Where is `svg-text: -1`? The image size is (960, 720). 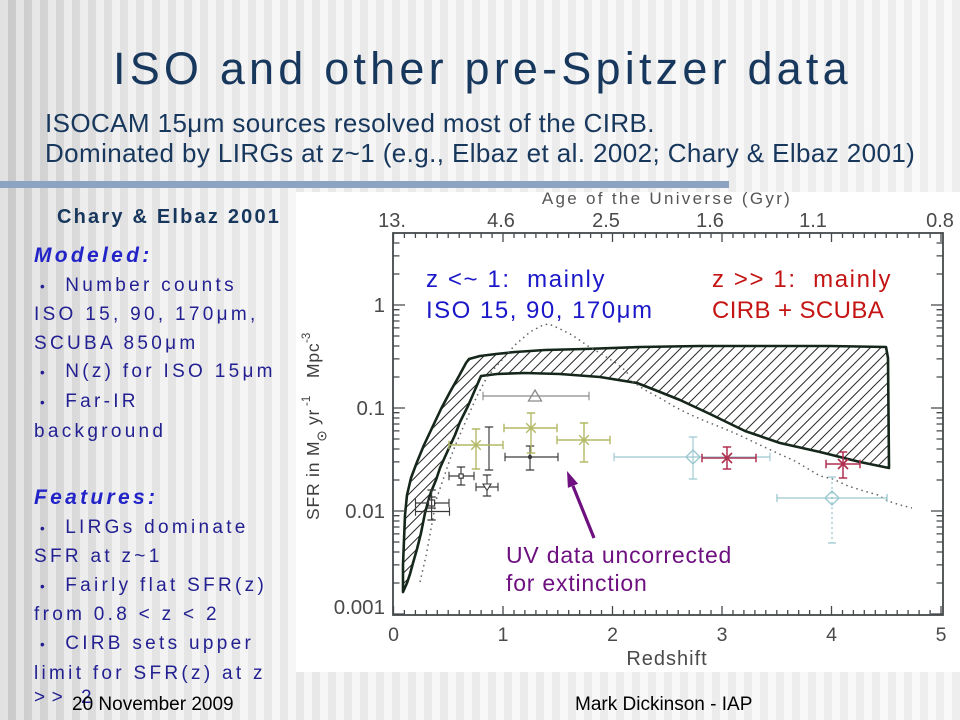 svg-text: -1 is located at coordinates (307, 401).